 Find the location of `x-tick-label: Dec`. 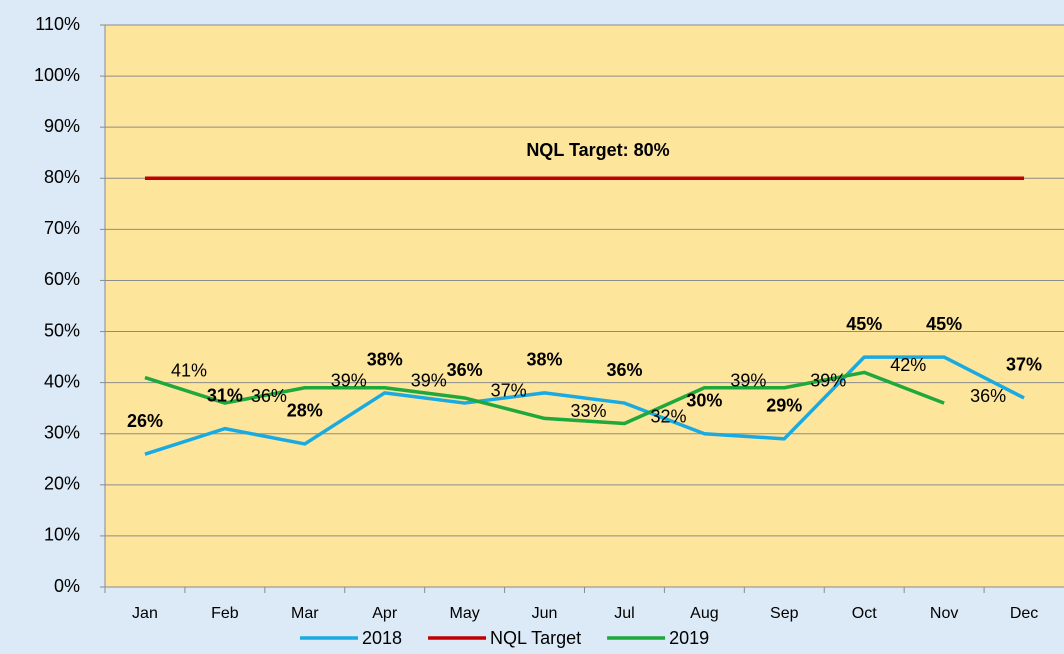

x-tick-label: Dec is located at coordinates (1024, 613).